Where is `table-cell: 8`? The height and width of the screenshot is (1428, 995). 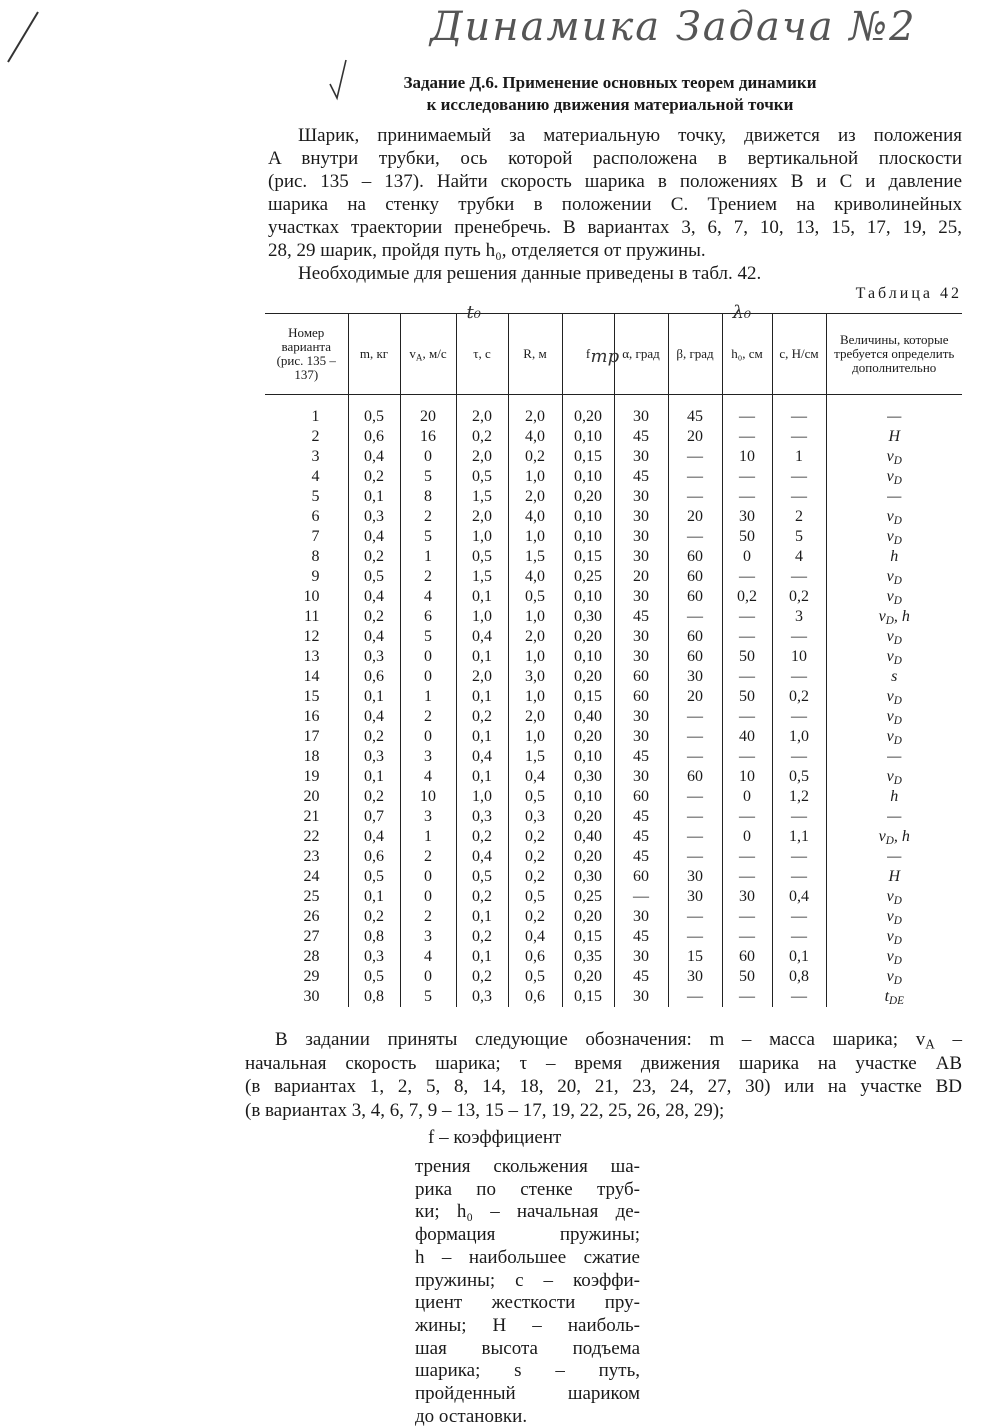
table-cell: 8 is located at coordinates (427, 497).